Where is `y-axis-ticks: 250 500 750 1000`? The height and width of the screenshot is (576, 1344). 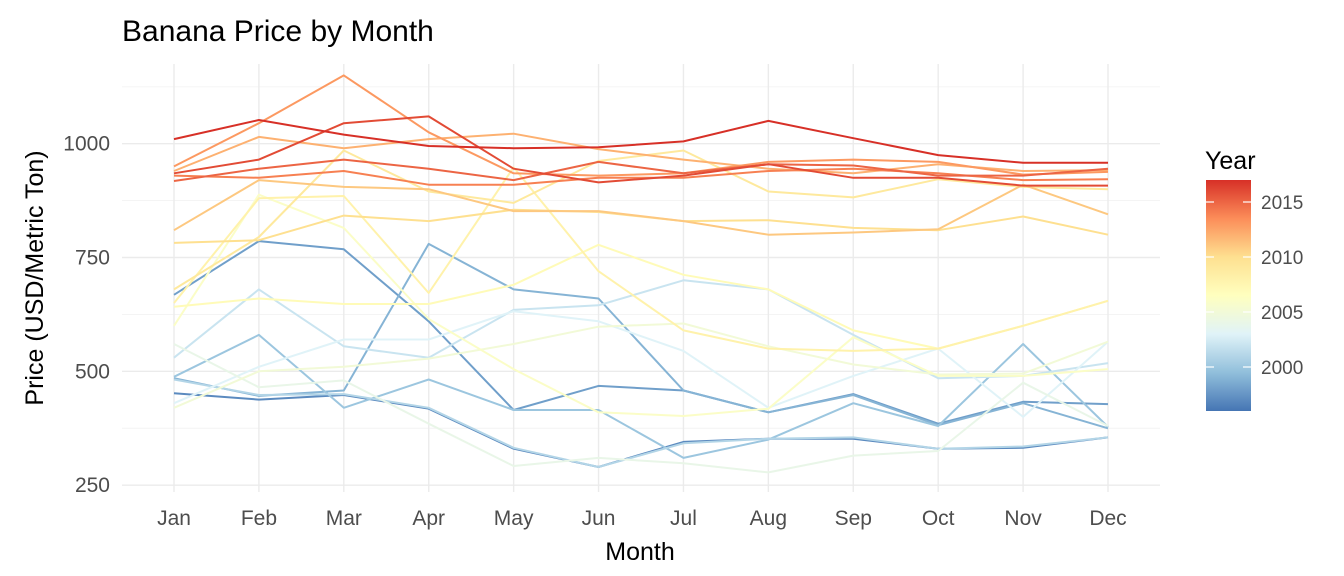
y-axis-ticks: 250 500 750 1000 is located at coordinates (86, 315).